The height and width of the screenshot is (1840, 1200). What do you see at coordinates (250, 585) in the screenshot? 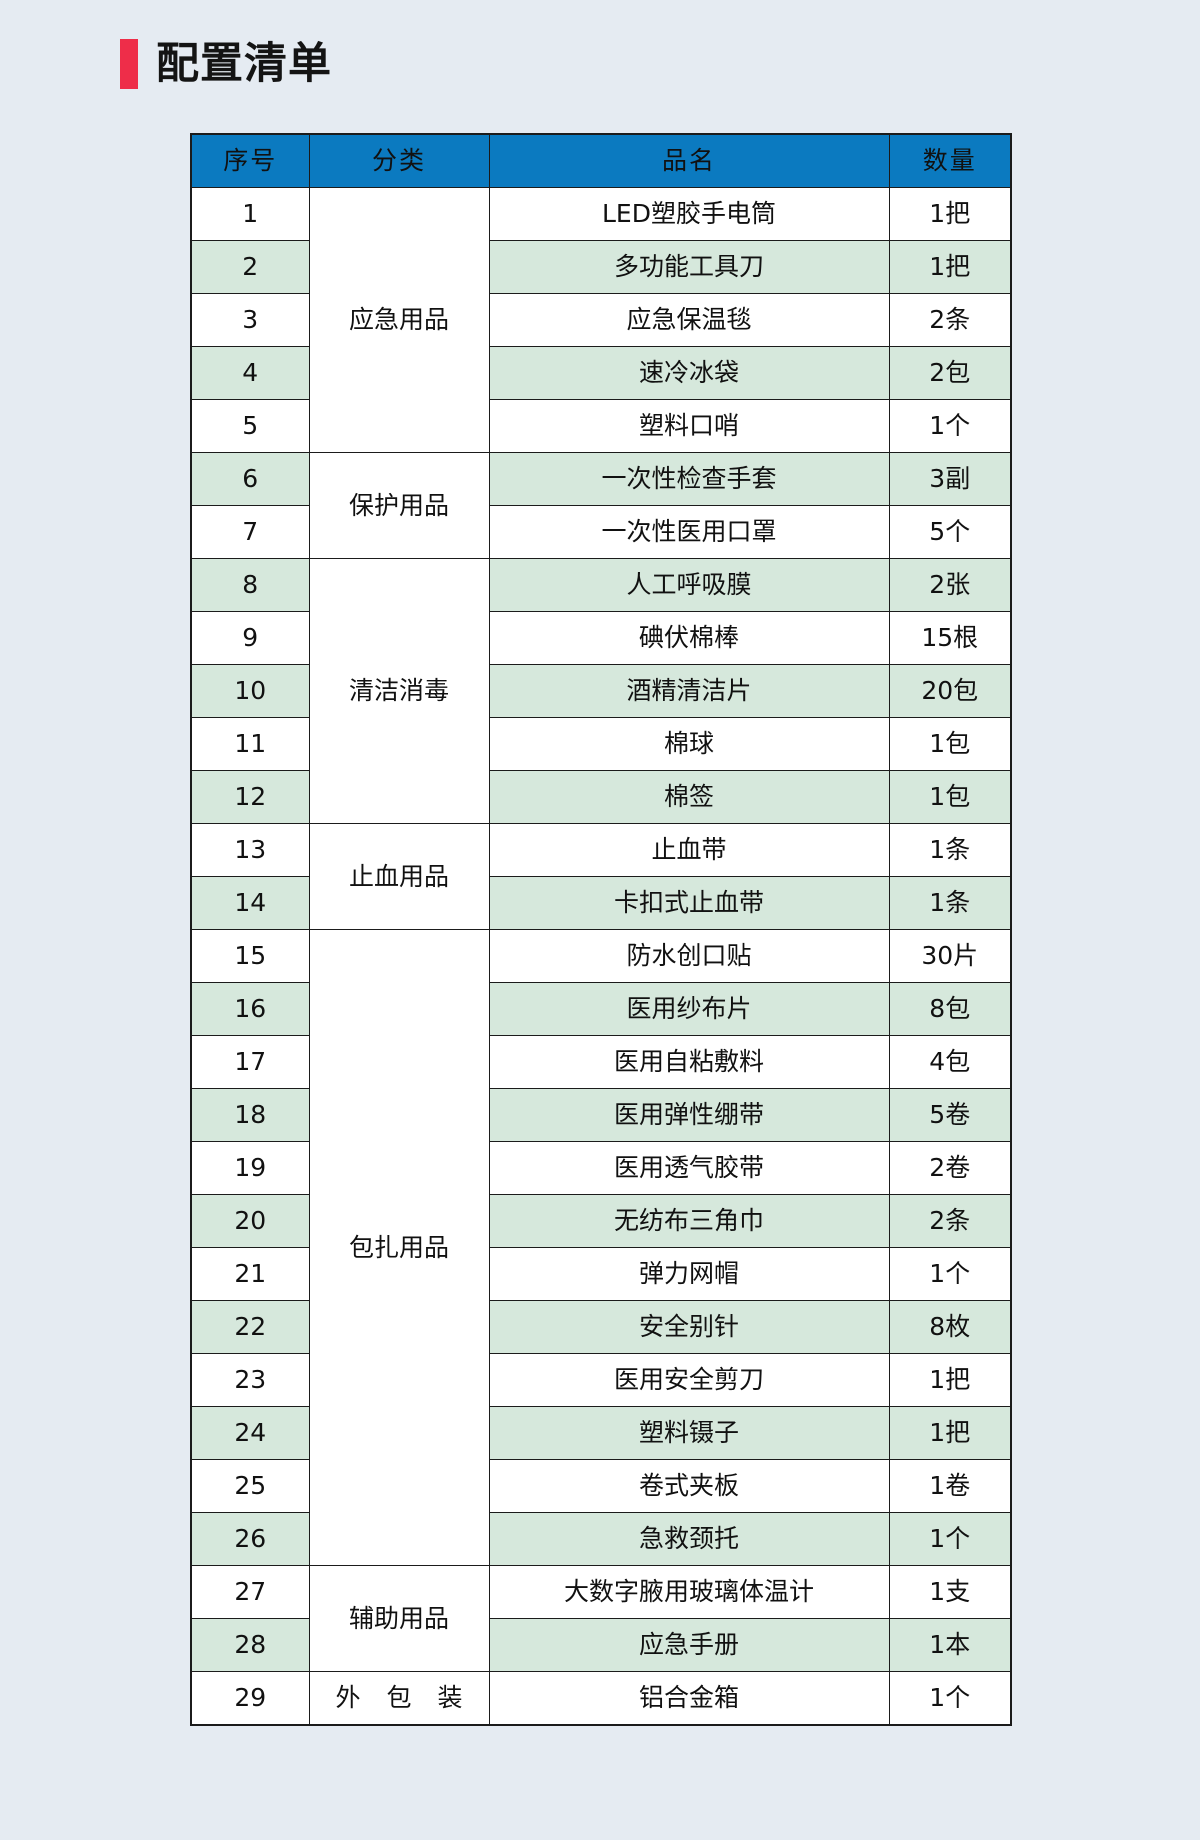
I see `cell-index: 8` at bounding box center [250, 585].